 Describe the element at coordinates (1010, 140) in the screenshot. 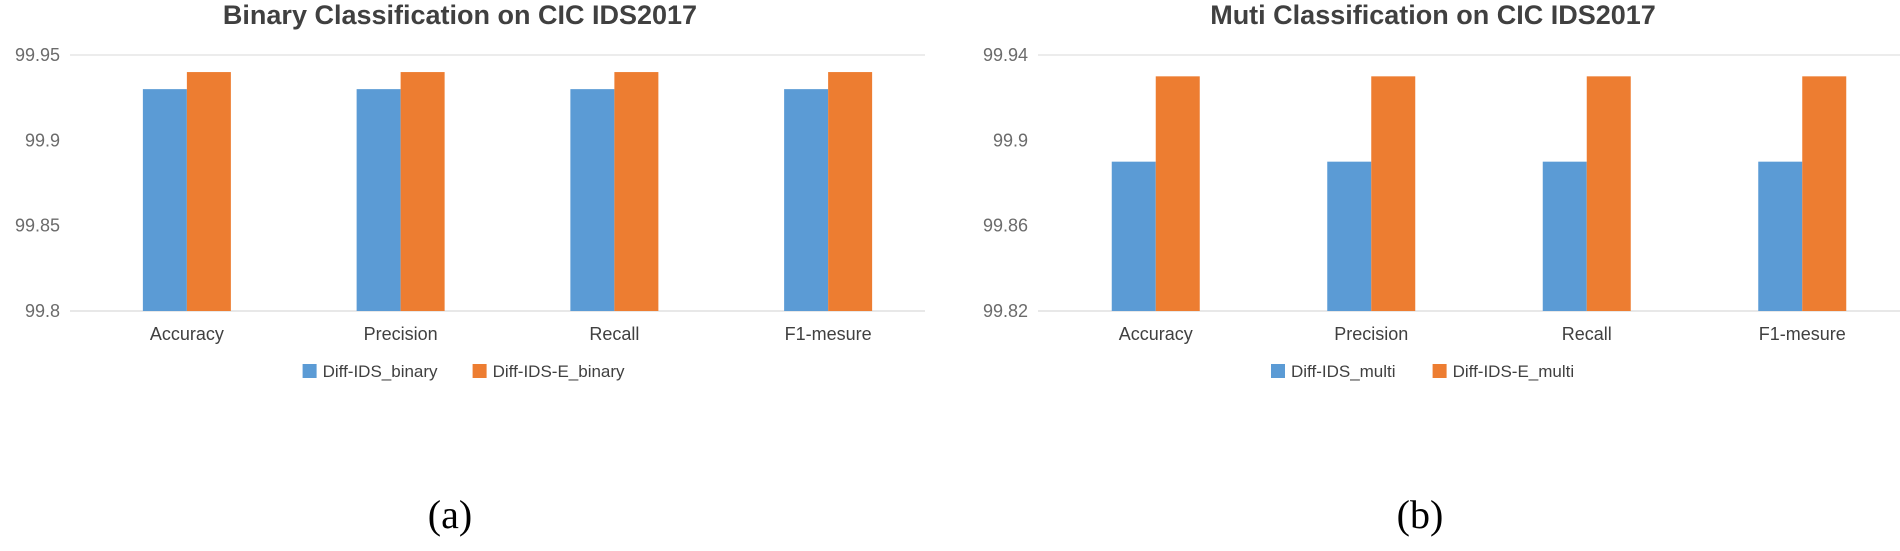

I see `multi-y-tick-label: 99.9` at that location.